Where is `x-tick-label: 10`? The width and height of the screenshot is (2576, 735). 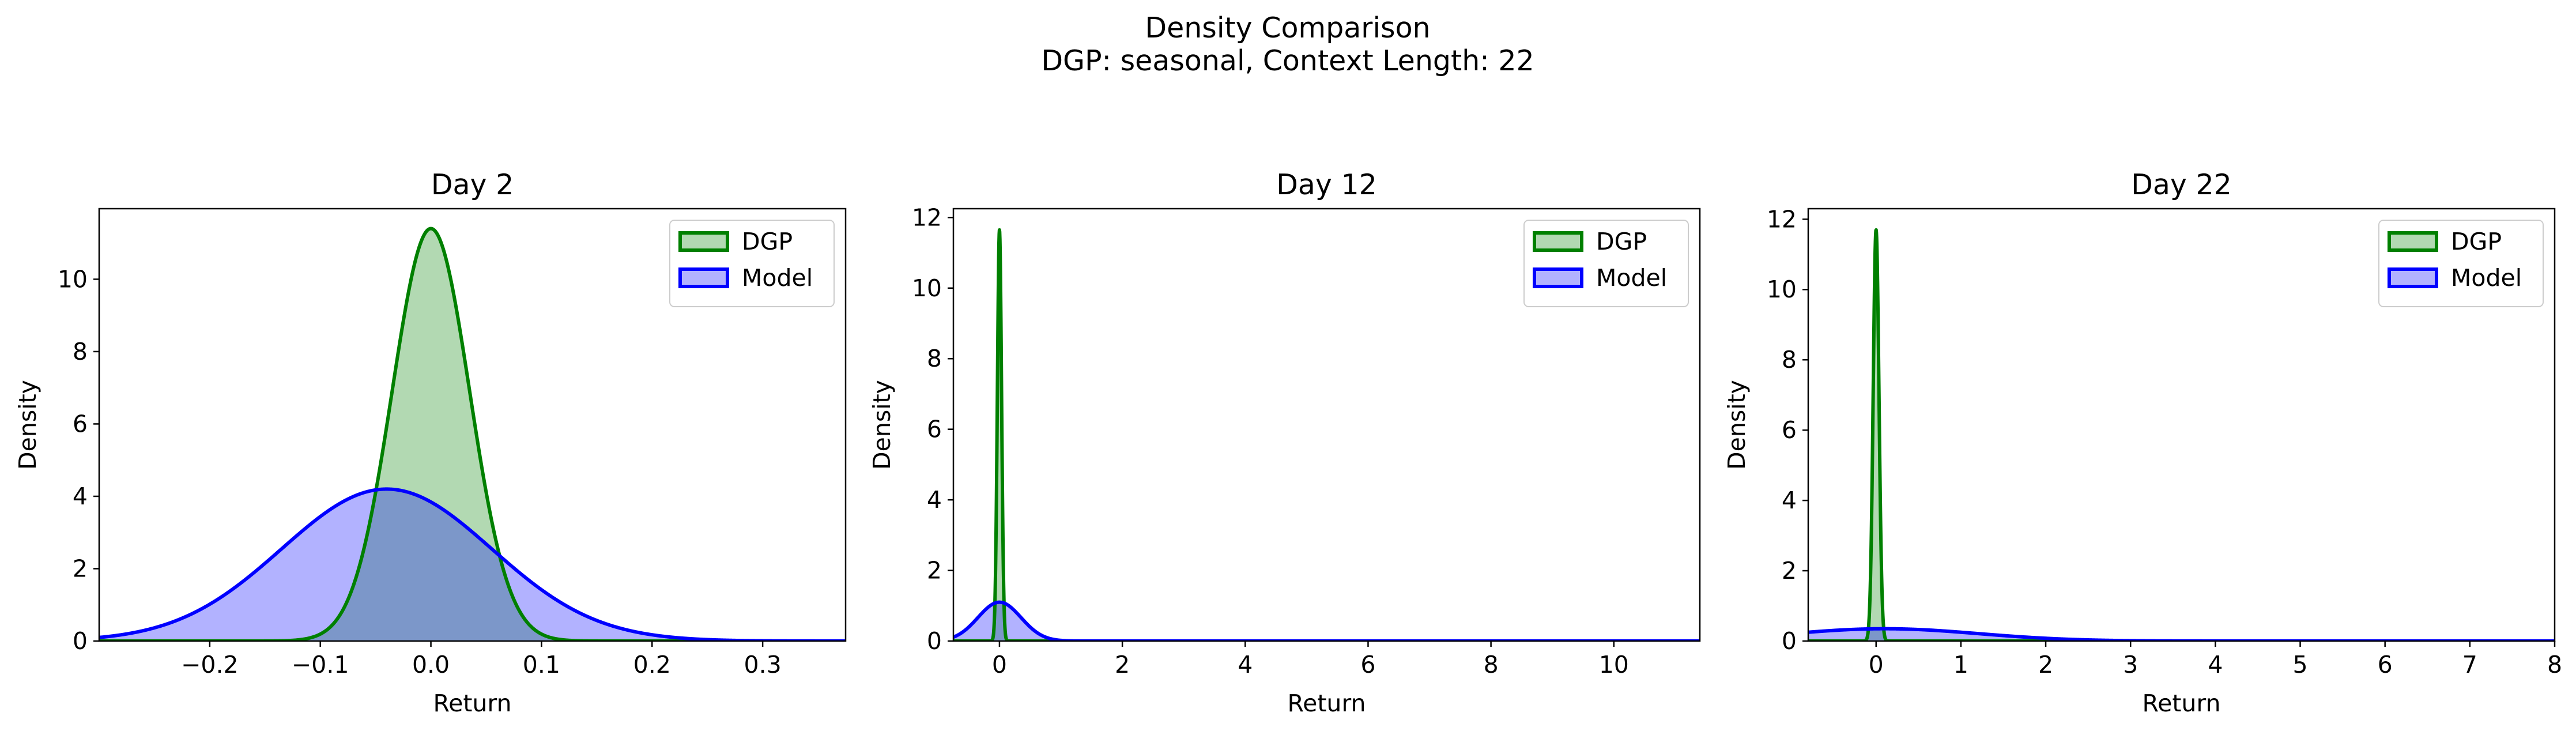
x-tick-label: 10 is located at coordinates (1614, 665).